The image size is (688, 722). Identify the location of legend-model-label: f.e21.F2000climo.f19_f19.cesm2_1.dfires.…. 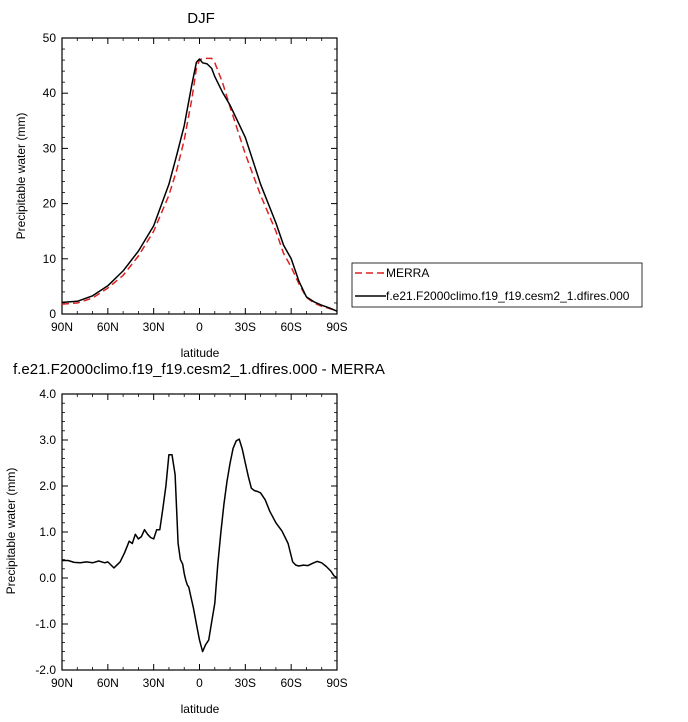
(508, 296).